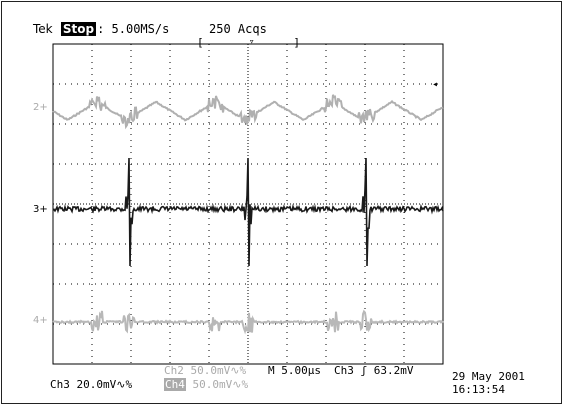 The image size is (565, 407). I want to click on ch4-label: Ch4, so click(175, 384).